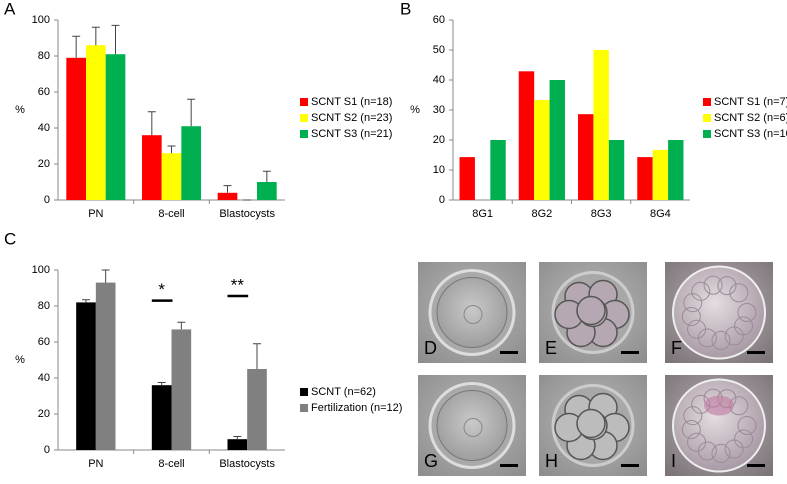 The image size is (787, 484). Describe the element at coordinates (405, 9) in the screenshot. I see `panel-label: B` at that location.